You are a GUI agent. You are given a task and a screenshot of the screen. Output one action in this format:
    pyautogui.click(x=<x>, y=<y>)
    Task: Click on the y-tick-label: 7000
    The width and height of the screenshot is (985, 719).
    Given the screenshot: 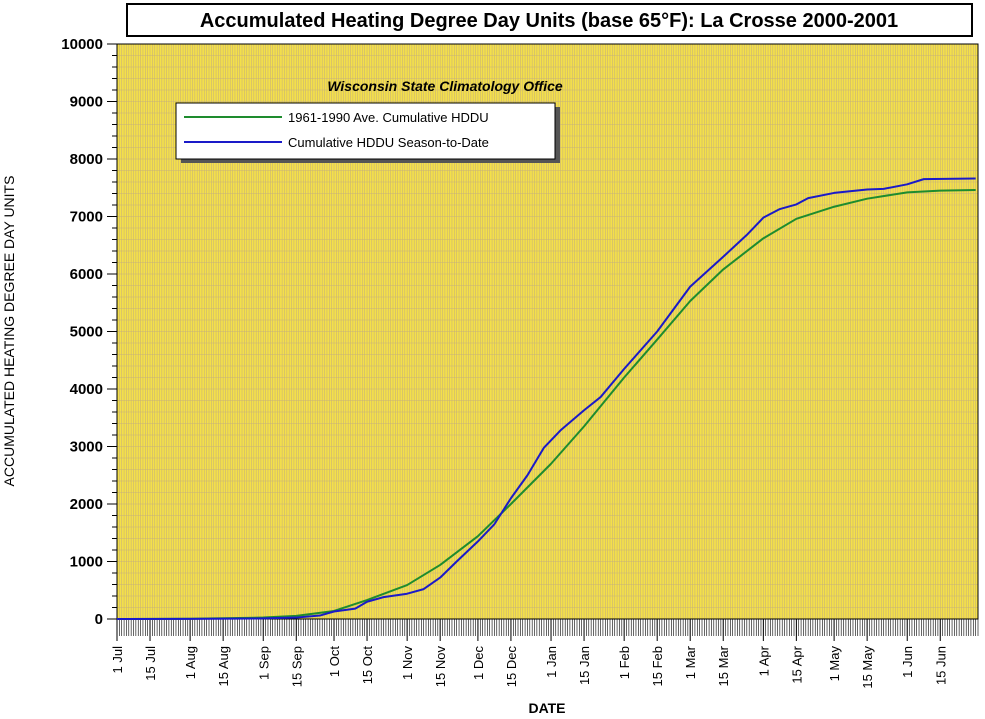 What is the action you would take?
    pyautogui.click(x=86, y=217)
    